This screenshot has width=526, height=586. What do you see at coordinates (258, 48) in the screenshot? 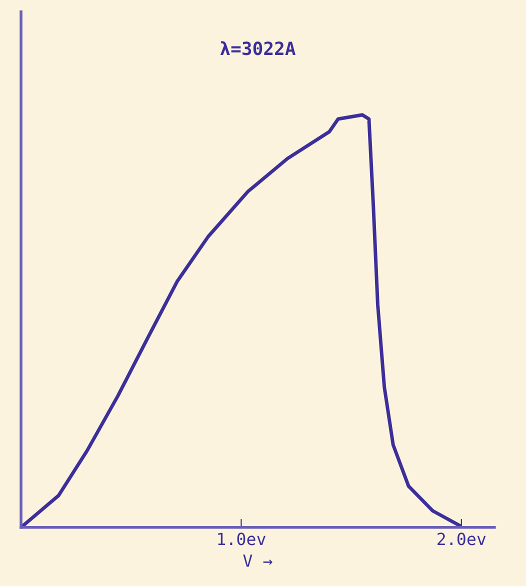
I see `chart-title: λ=3022A` at bounding box center [258, 48].